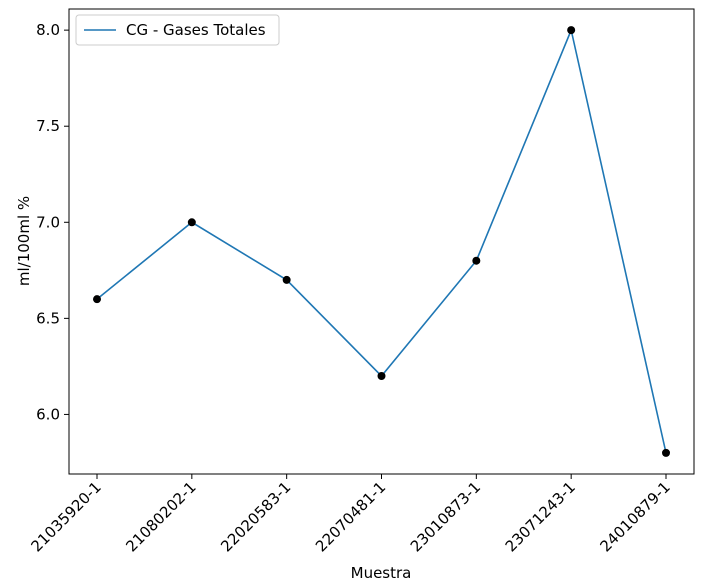 This screenshot has height=584, width=716. Describe the element at coordinates (381, 573) in the screenshot. I see `x-axis-title: Muestra` at that location.